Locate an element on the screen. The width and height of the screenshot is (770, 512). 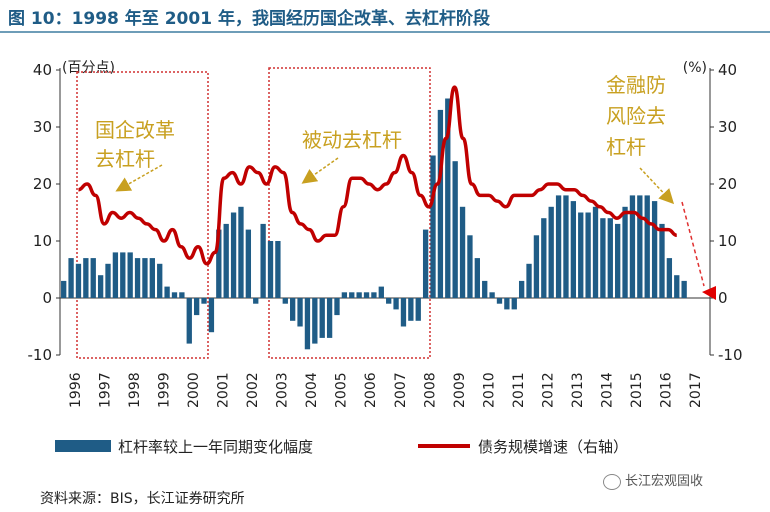
left-axis-unit: (百分点) is located at coordinates (88, 68).